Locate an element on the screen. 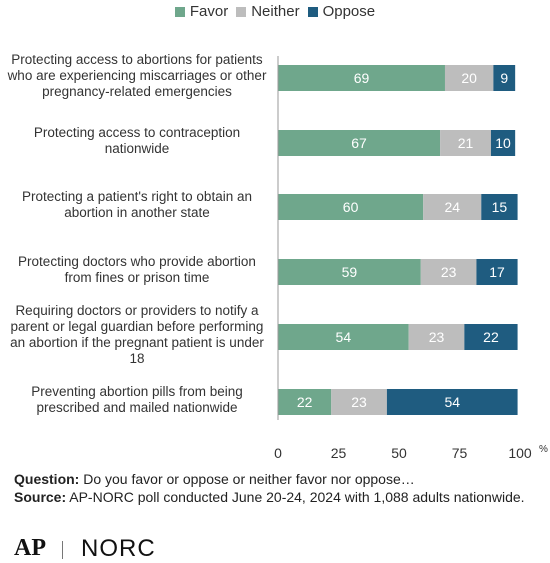  data-label: 59 is located at coordinates (350, 272).